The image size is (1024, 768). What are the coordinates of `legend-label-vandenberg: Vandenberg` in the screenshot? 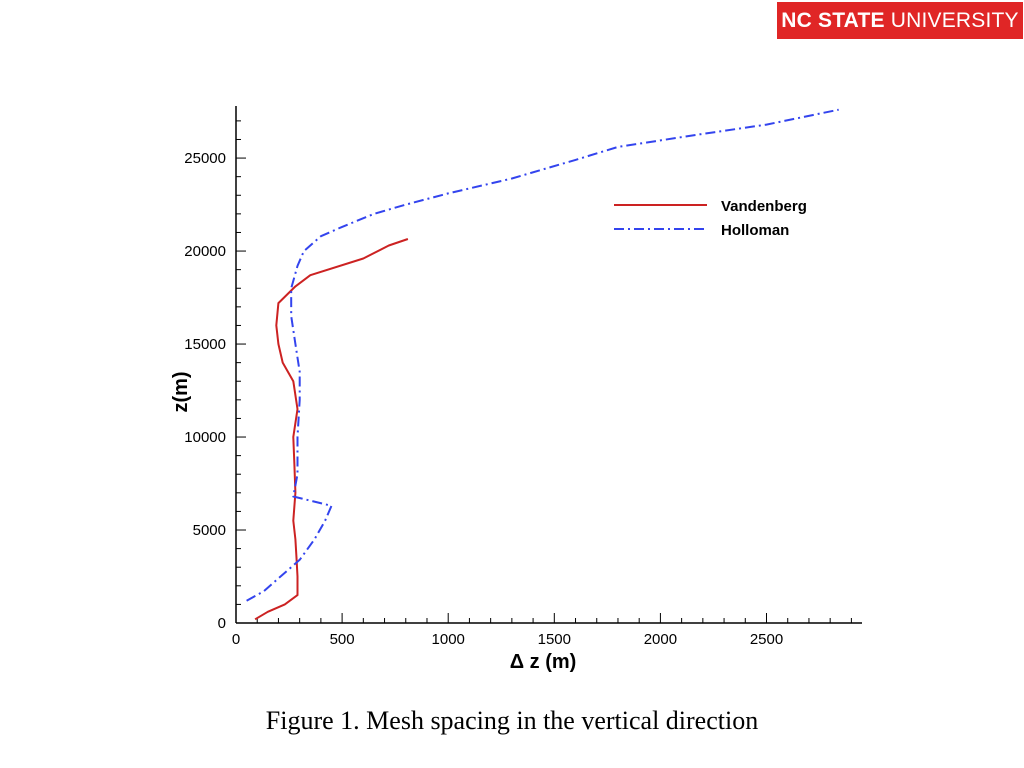 It's located at (764, 206).